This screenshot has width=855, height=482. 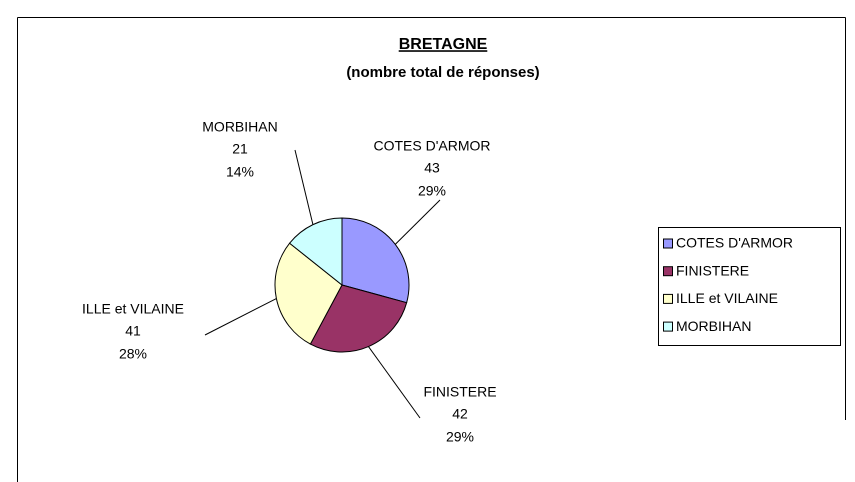 What do you see at coordinates (240, 172) in the screenshot?
I see `data-label-percent: 14%` at bounding box center [240, 172].